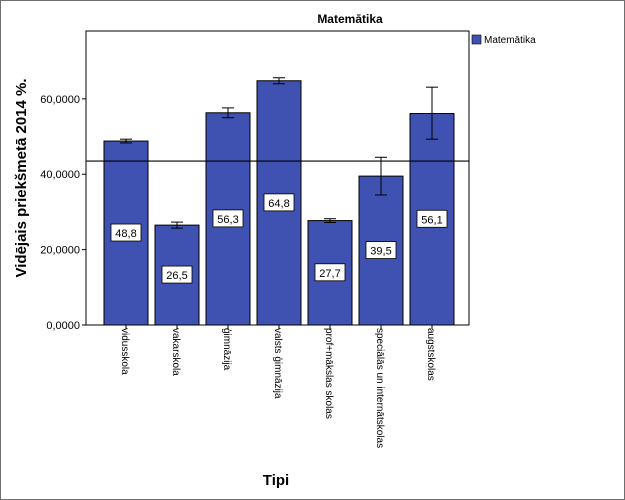 This screenshot has width=625, height=500. I want to click on x-axis-title: Tipi, so click(276, 480).